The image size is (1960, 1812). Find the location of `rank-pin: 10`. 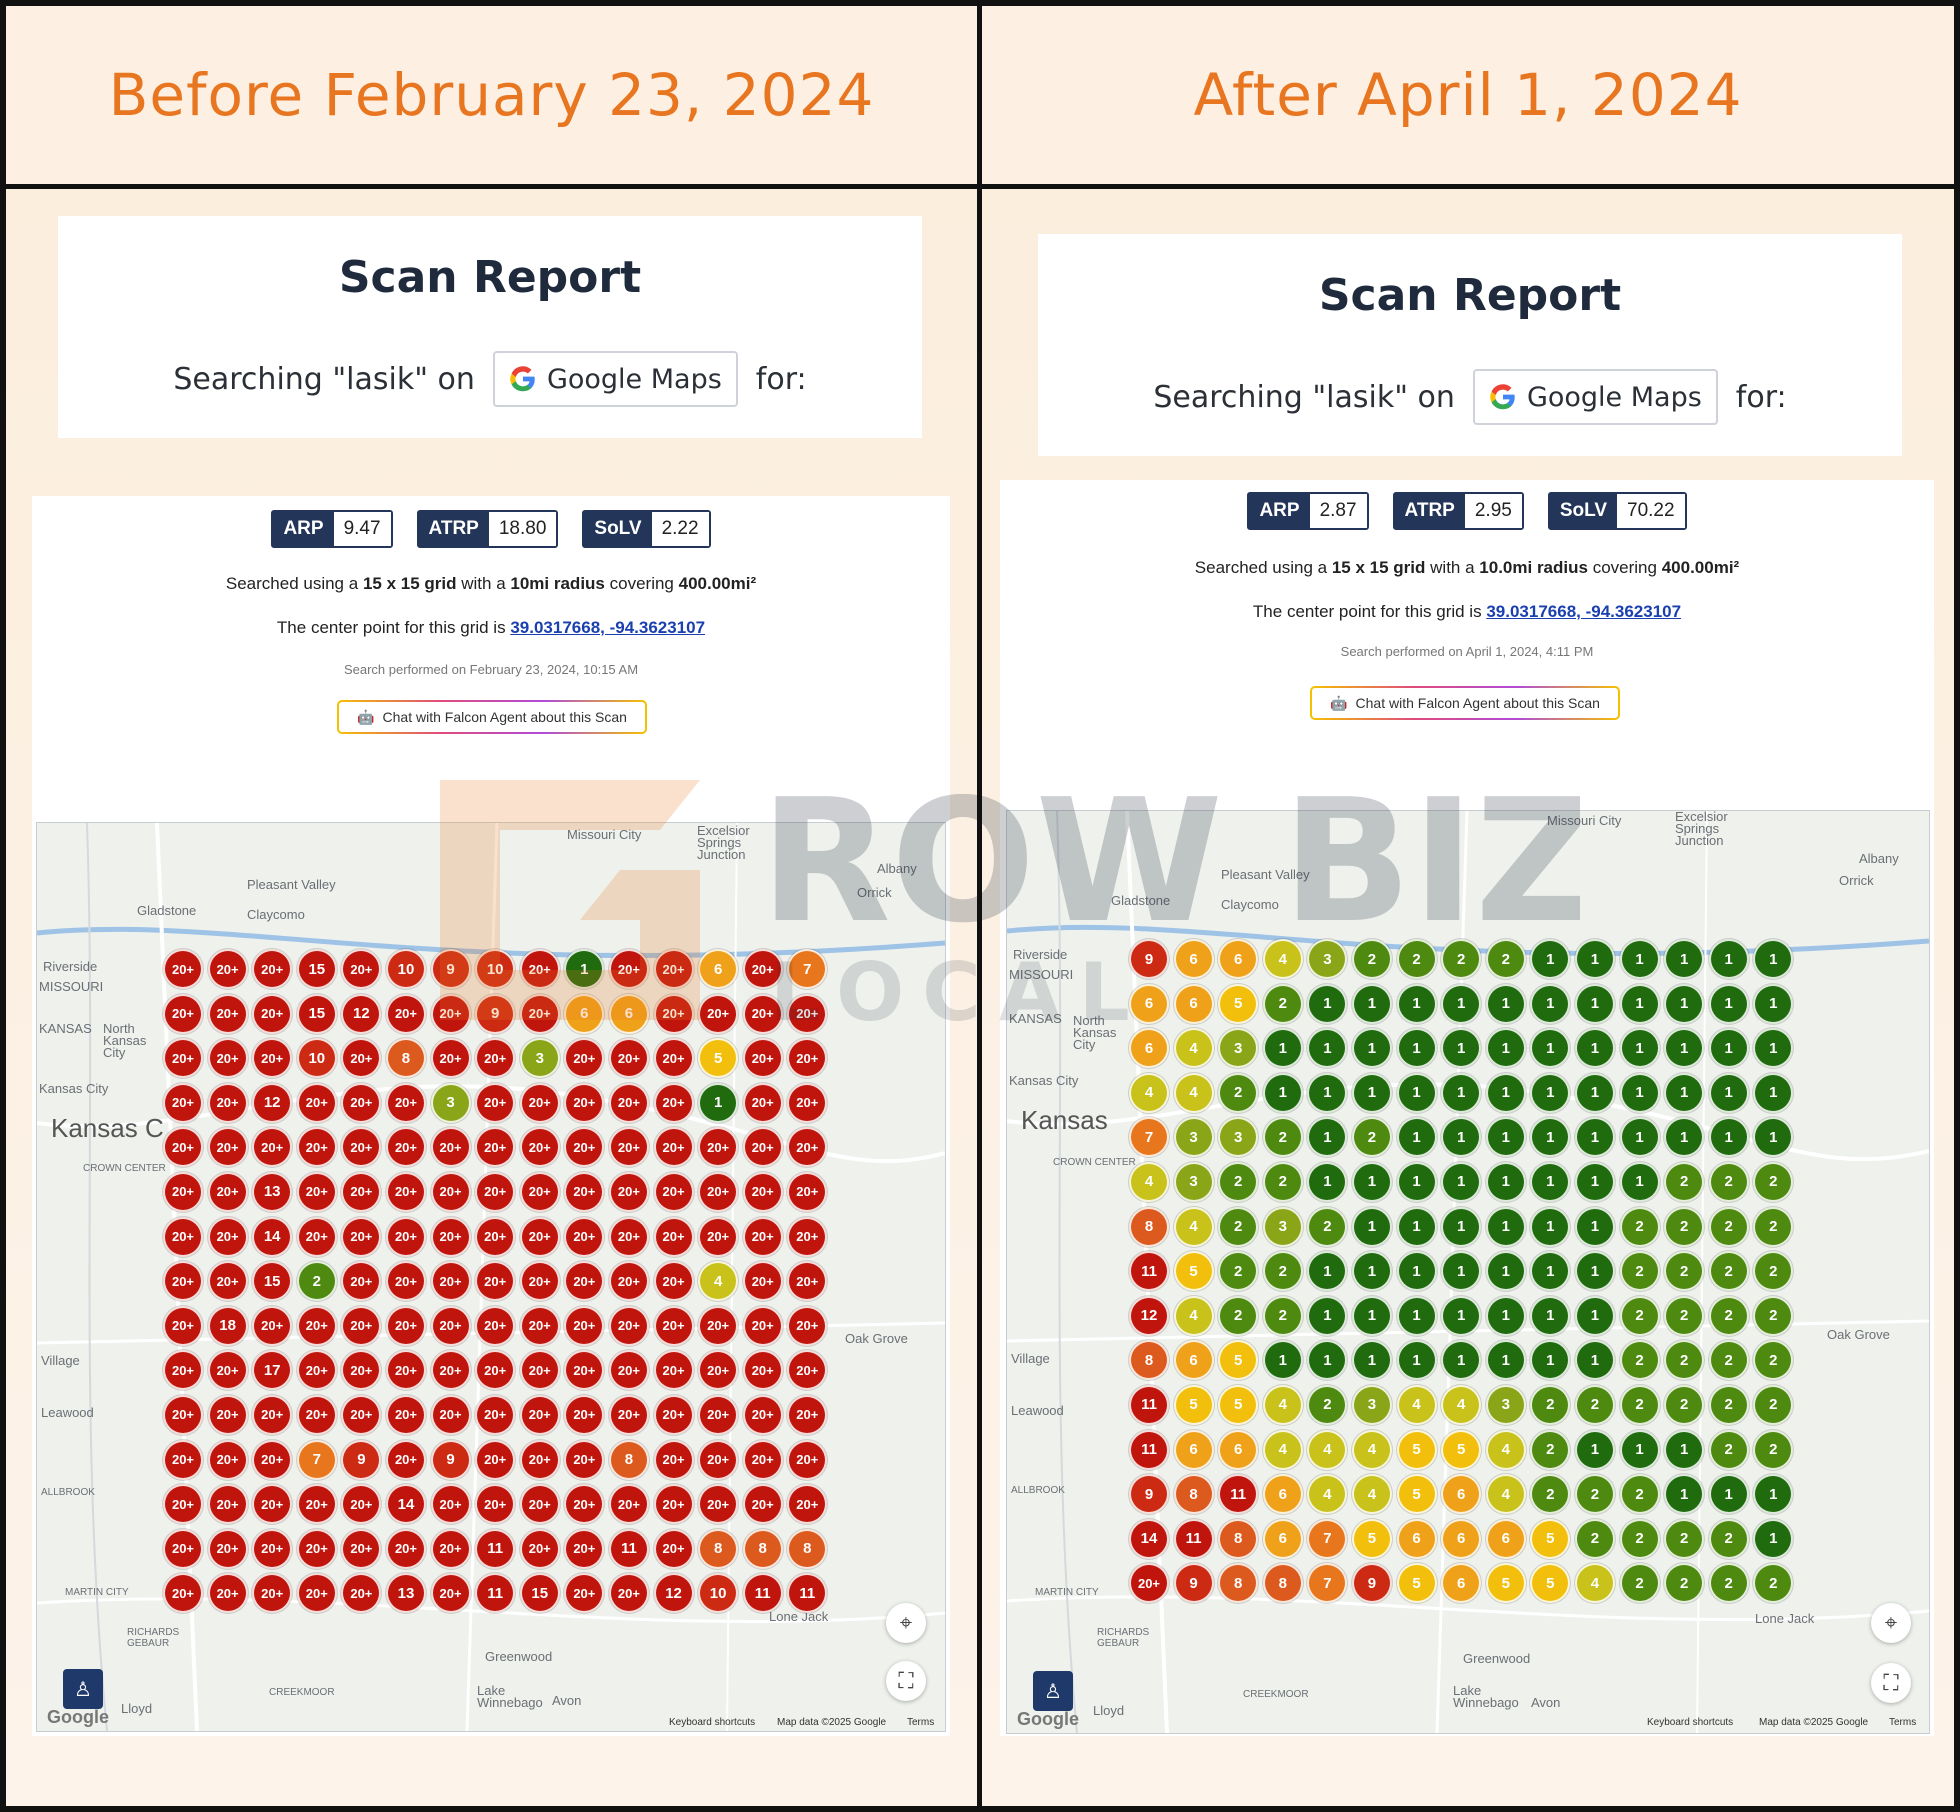

rank-pin: 10 is located at coordinates (718, 1593).